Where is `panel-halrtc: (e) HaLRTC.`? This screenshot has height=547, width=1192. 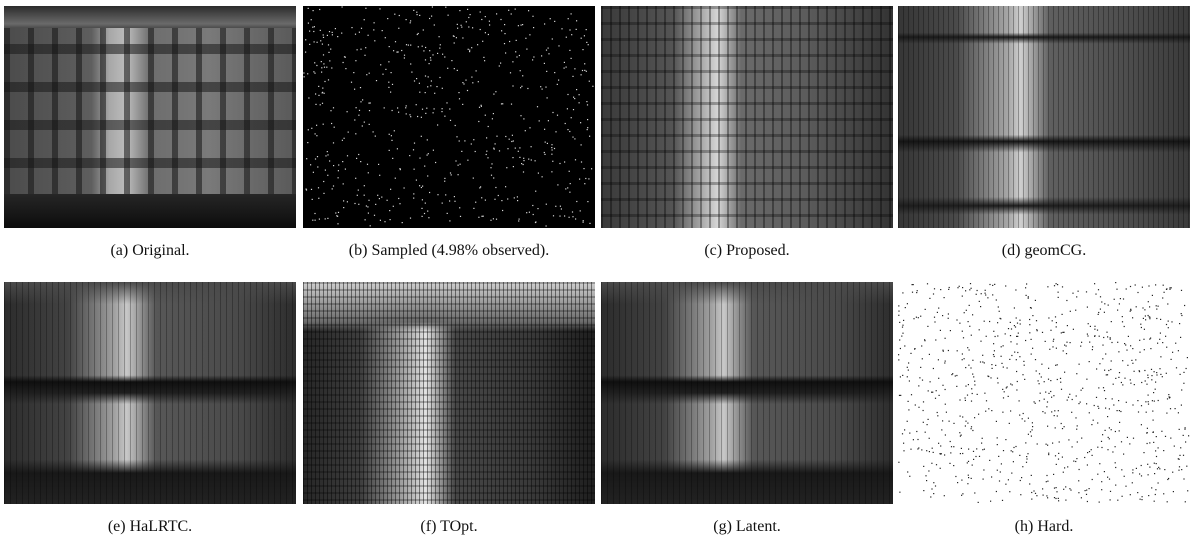
panel-halrtc: (e) HaLRTC. is located at coordinates (150, 408).